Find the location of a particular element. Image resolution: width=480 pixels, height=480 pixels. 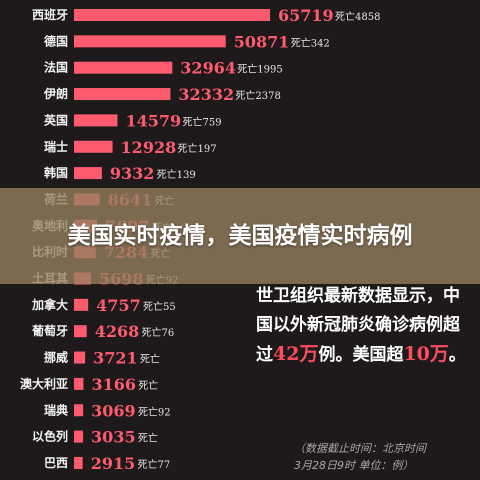

case-value-label: 3069 is located at coordinates (113, 410).